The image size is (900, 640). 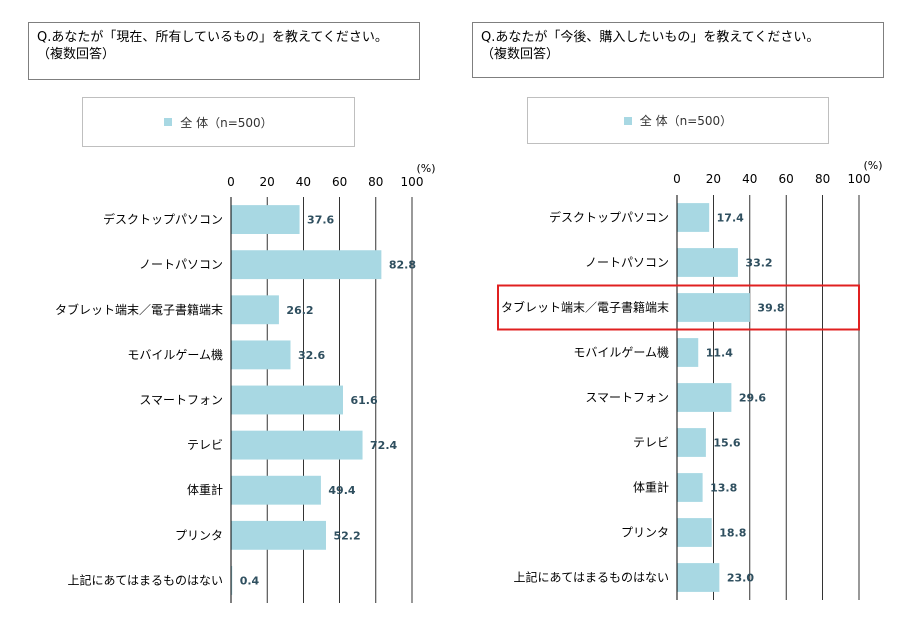 I want to click on legend-box-right: 全 体（n=500）, so click(x=678, y=120).